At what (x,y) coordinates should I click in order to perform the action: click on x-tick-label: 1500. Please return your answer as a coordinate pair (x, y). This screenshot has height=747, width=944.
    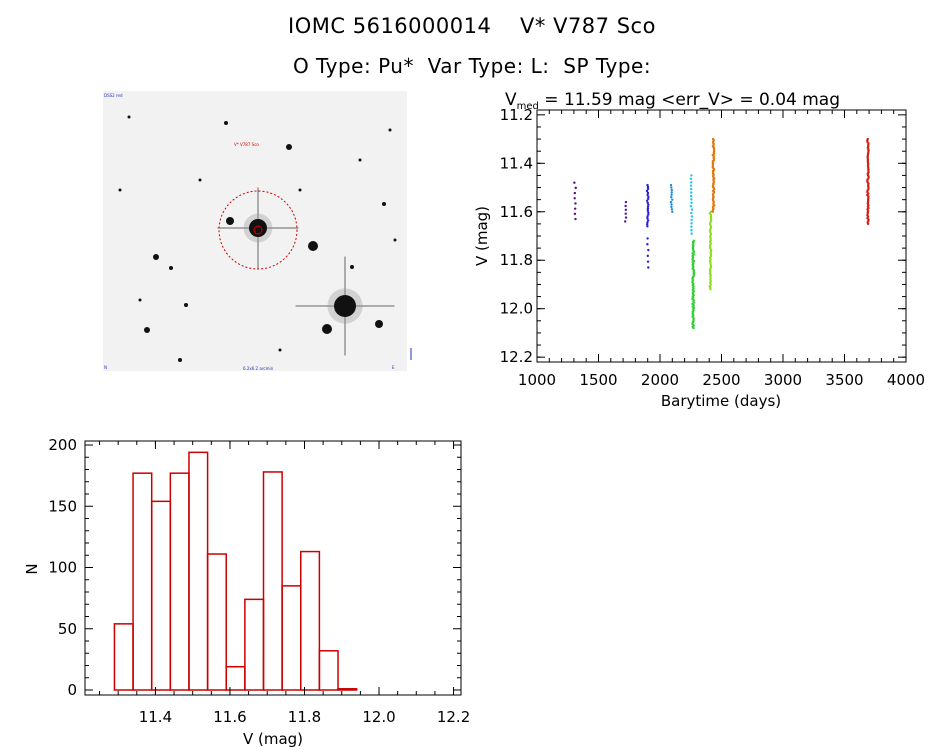
    Looking at the image, I should click on (598, 380).